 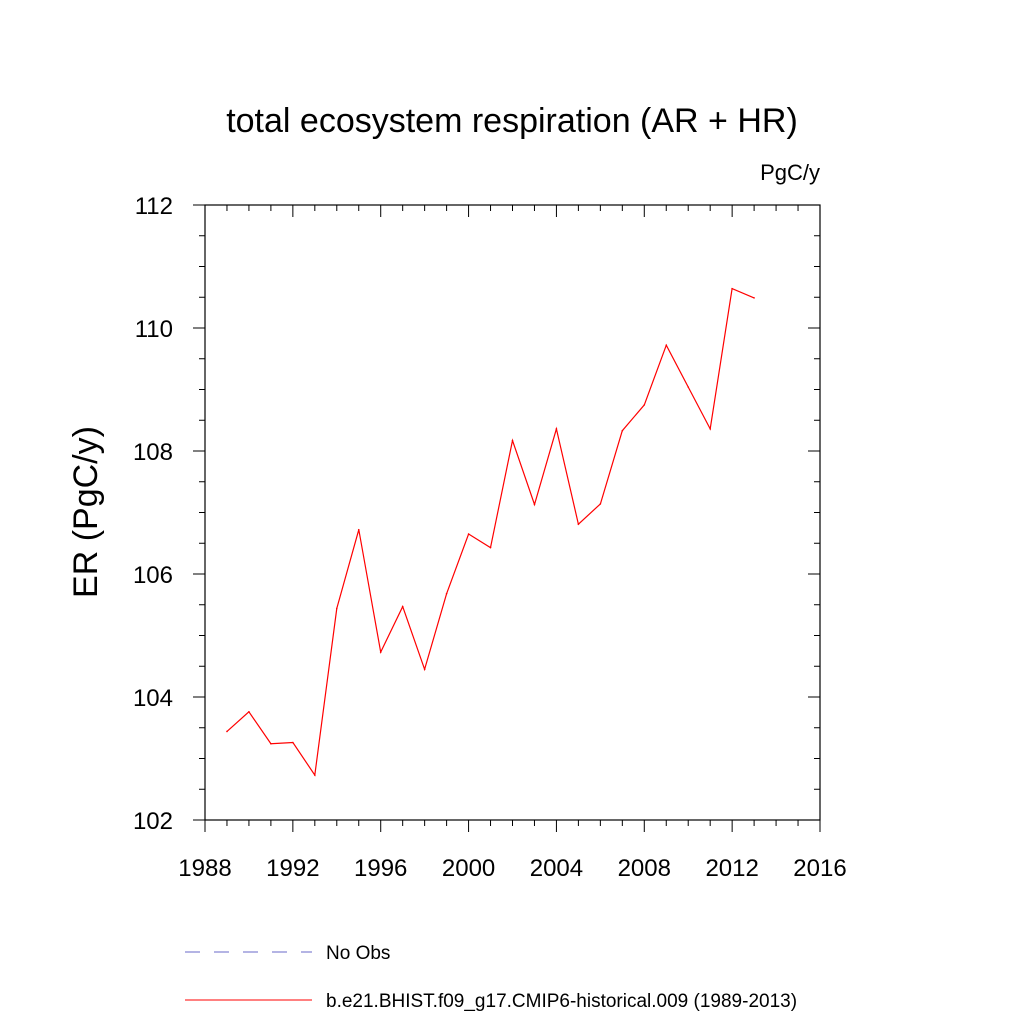 I want to click on legend-label: No Obs, so click(x=358, y=953).